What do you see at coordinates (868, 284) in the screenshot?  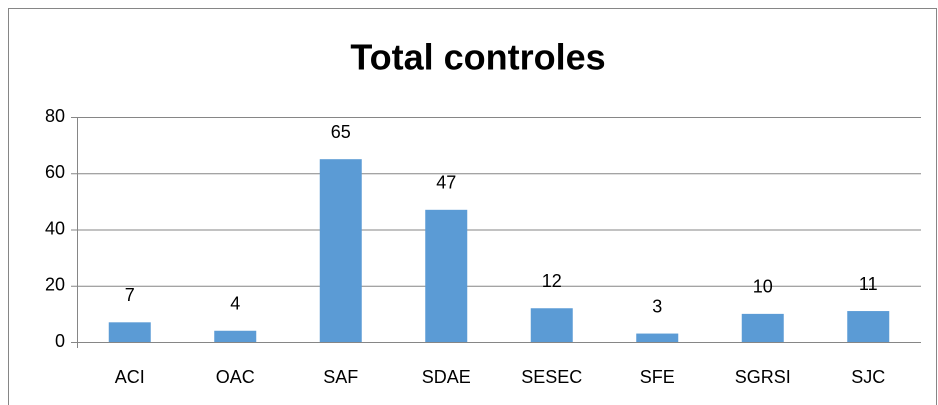 I see `data-label: 11` at bounding box center [868, 284].